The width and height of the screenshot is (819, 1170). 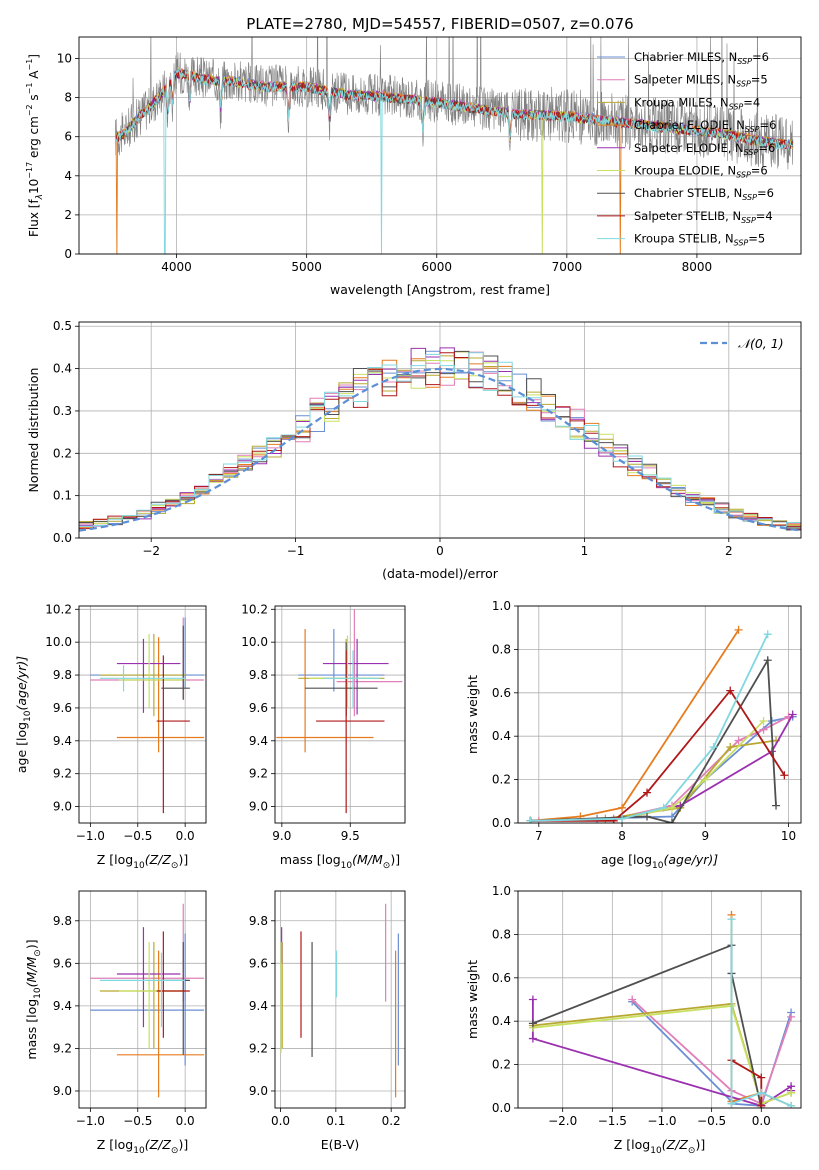 What do you see at coordinates (335, 1121) in the screenshot?
I see `massebv-xtick-label: 0.1` at bounding box center [335, 1121].